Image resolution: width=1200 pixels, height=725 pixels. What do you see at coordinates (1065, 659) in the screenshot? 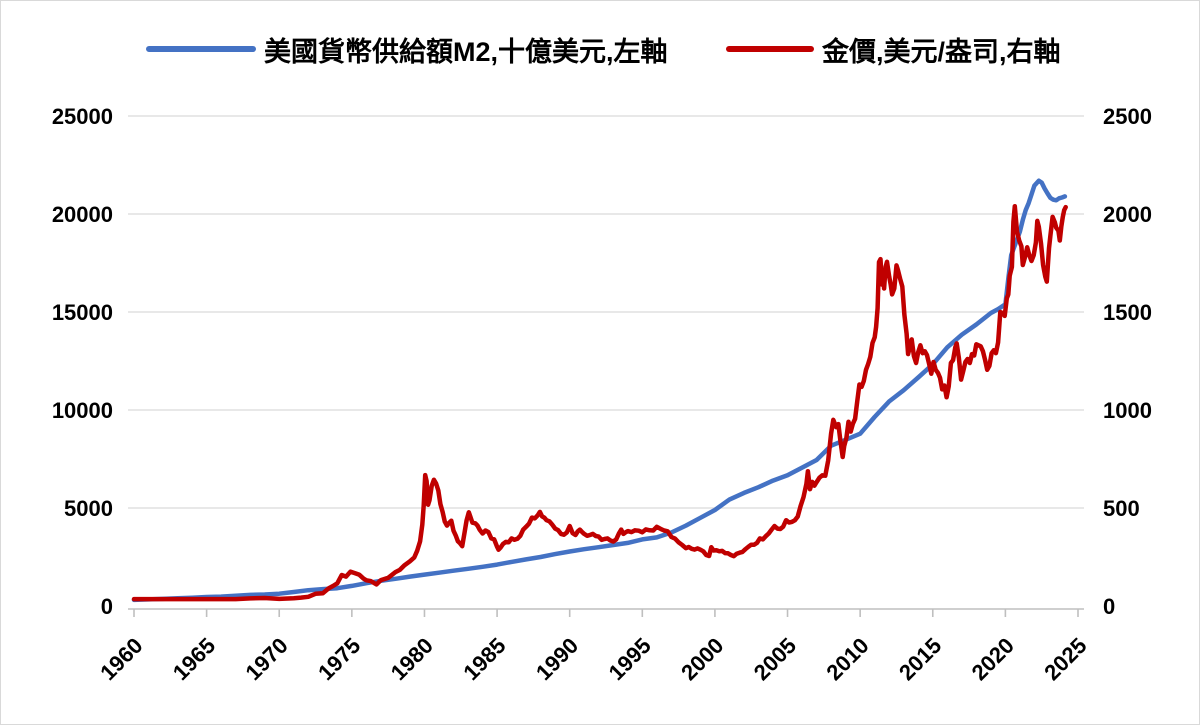
I see `x-tick-label: 2025` at bounding box center [1065, 659].